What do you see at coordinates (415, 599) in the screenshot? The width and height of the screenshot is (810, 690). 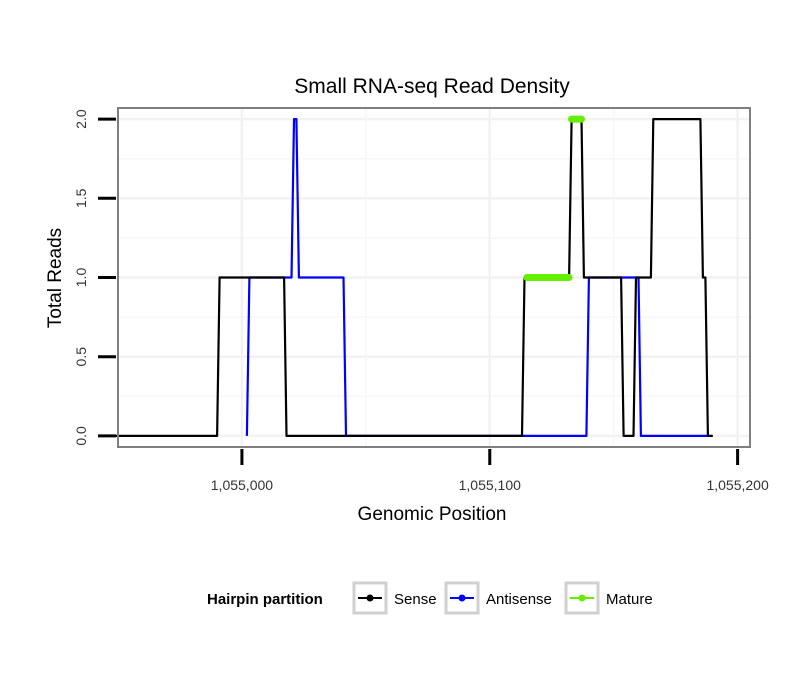 I see `legend-label-sense: Sense` at bounding box center [415, 599].